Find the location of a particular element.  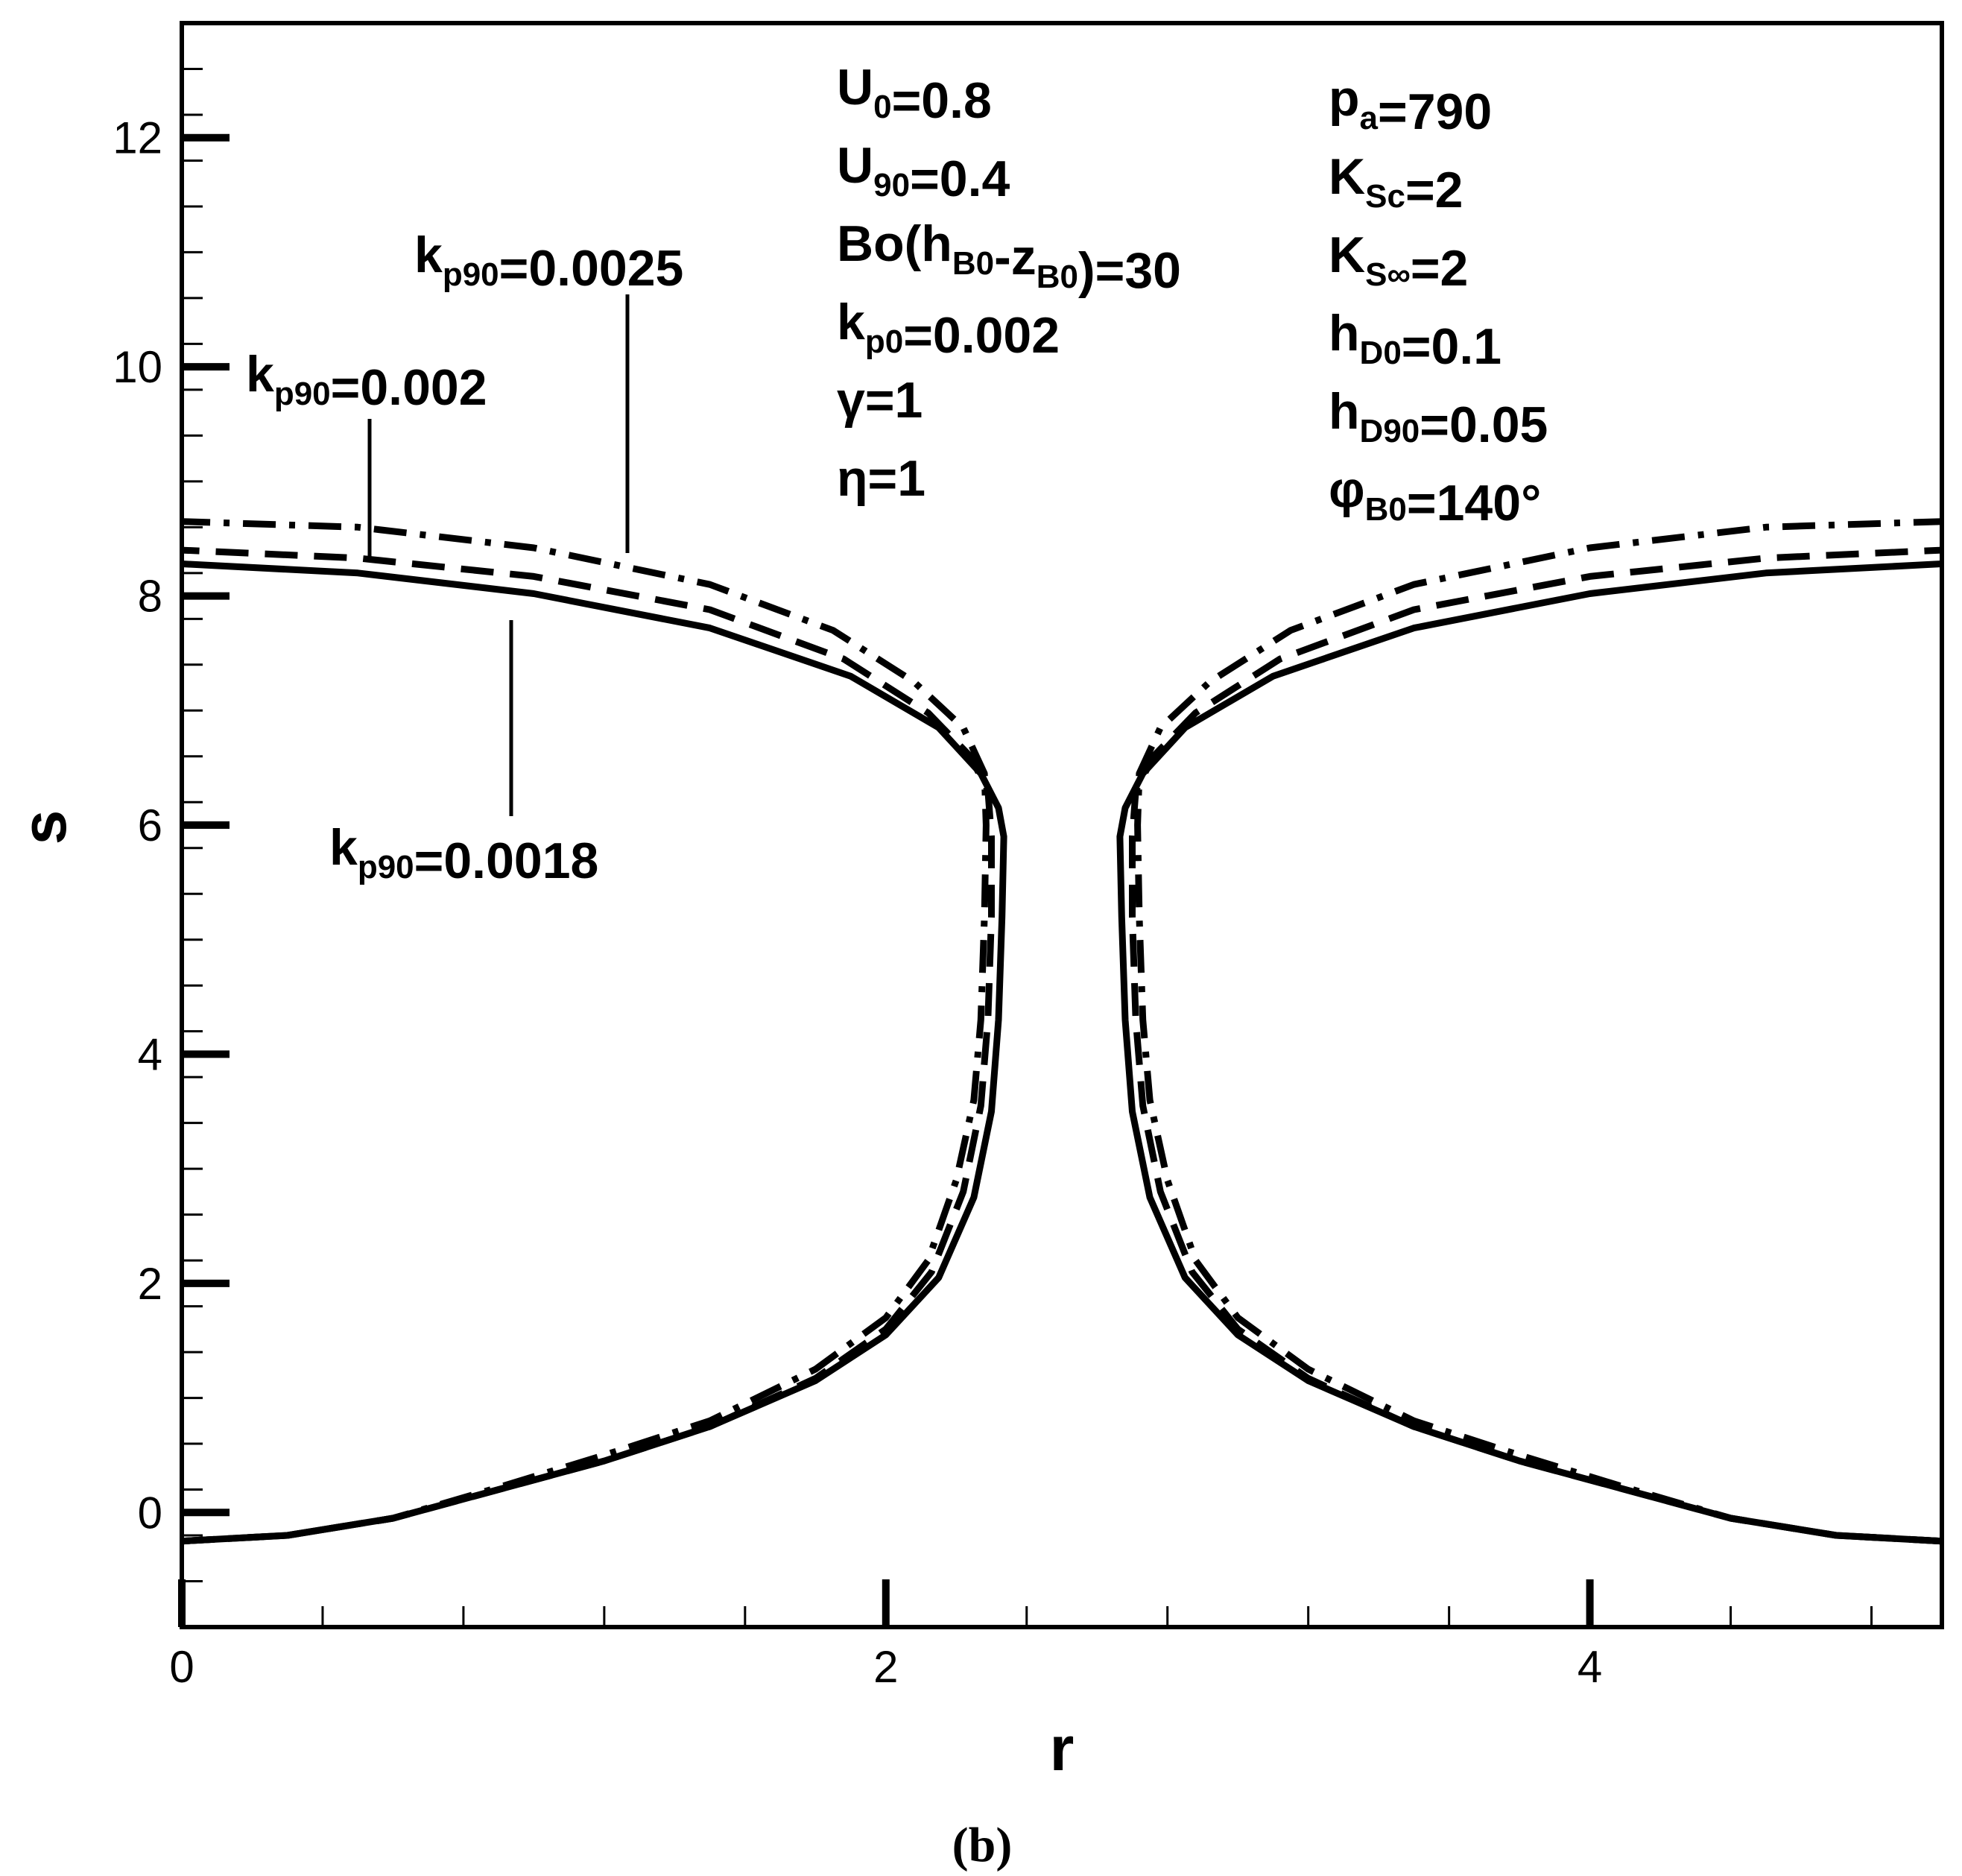

x-tick-label: 4 is located at coordinates (1589, 1667).